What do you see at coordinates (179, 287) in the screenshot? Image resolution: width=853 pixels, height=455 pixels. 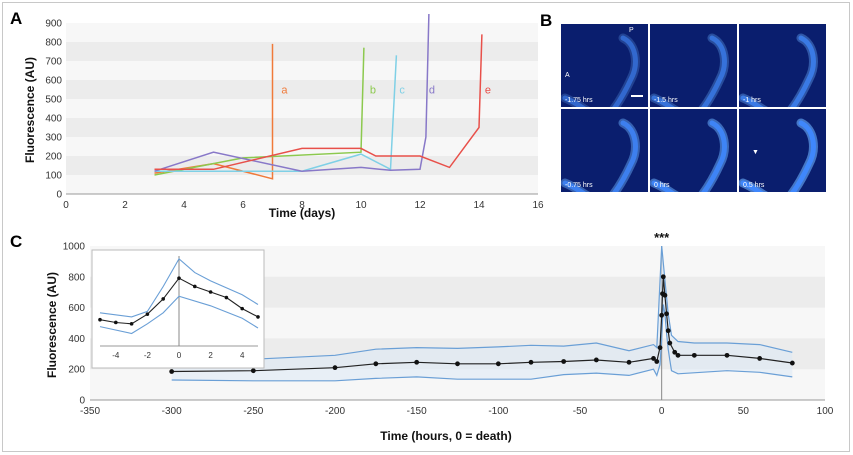 I see `inset-upper-line` at bounding box center [179, 287].